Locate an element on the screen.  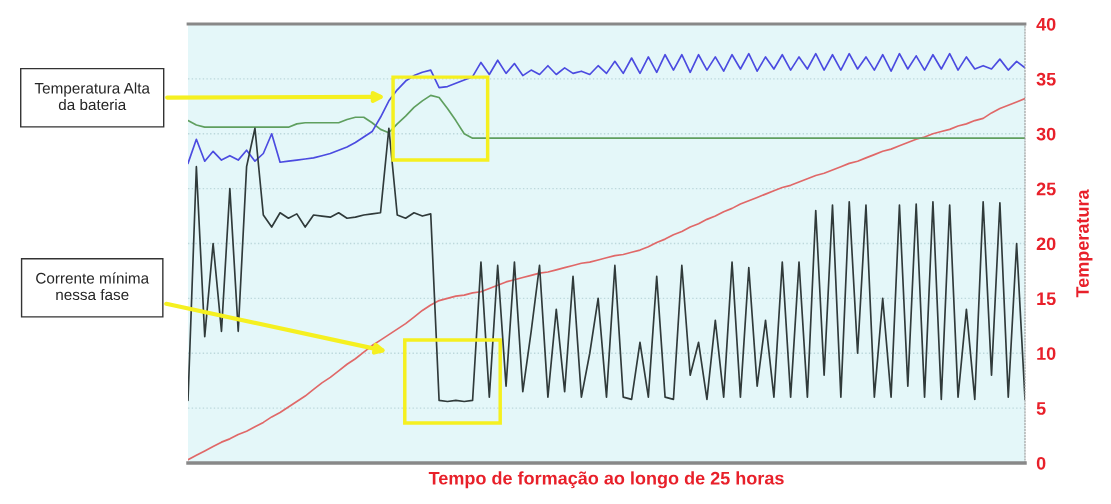
x-axis-title: Tempo de formação ao longo de 25 horas is located at coordinates (606, 480).